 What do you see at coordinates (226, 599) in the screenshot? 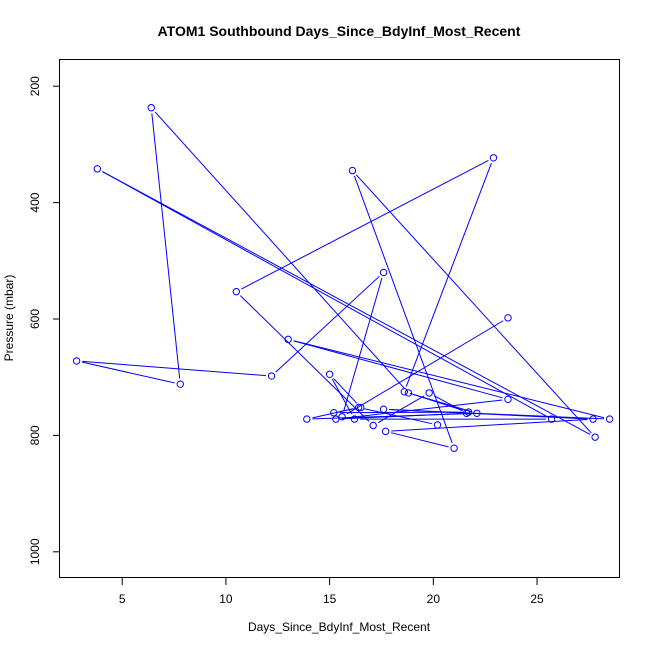
I see `x-tick-label: 10` at bounding box center [226, 599].